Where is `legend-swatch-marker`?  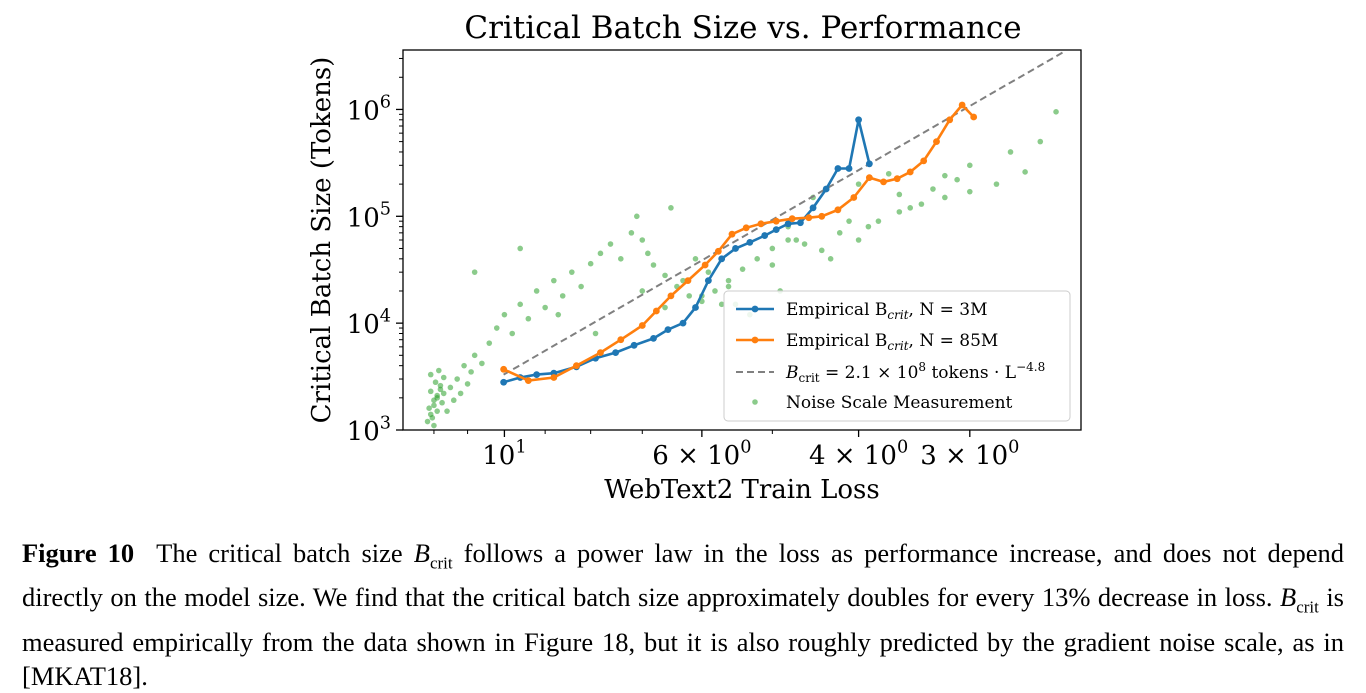 legend-swatch-marker is located at coordinates (755, 309).